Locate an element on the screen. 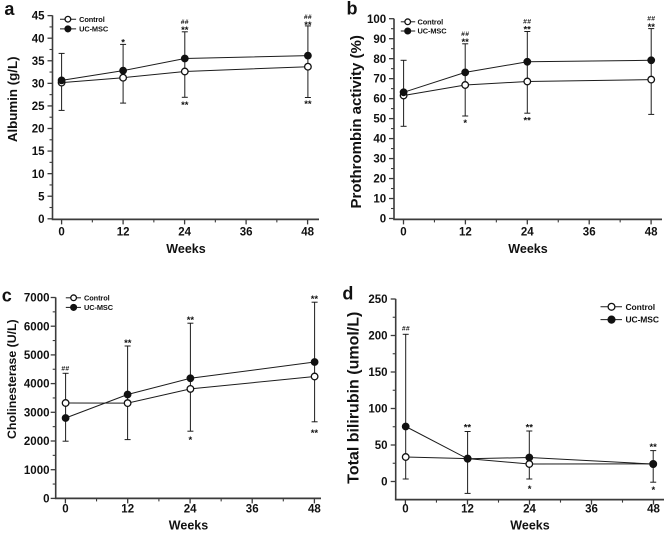 This screenshot has height=540, width=667. svg-text: 1000 is located at coordinates (37, 471).